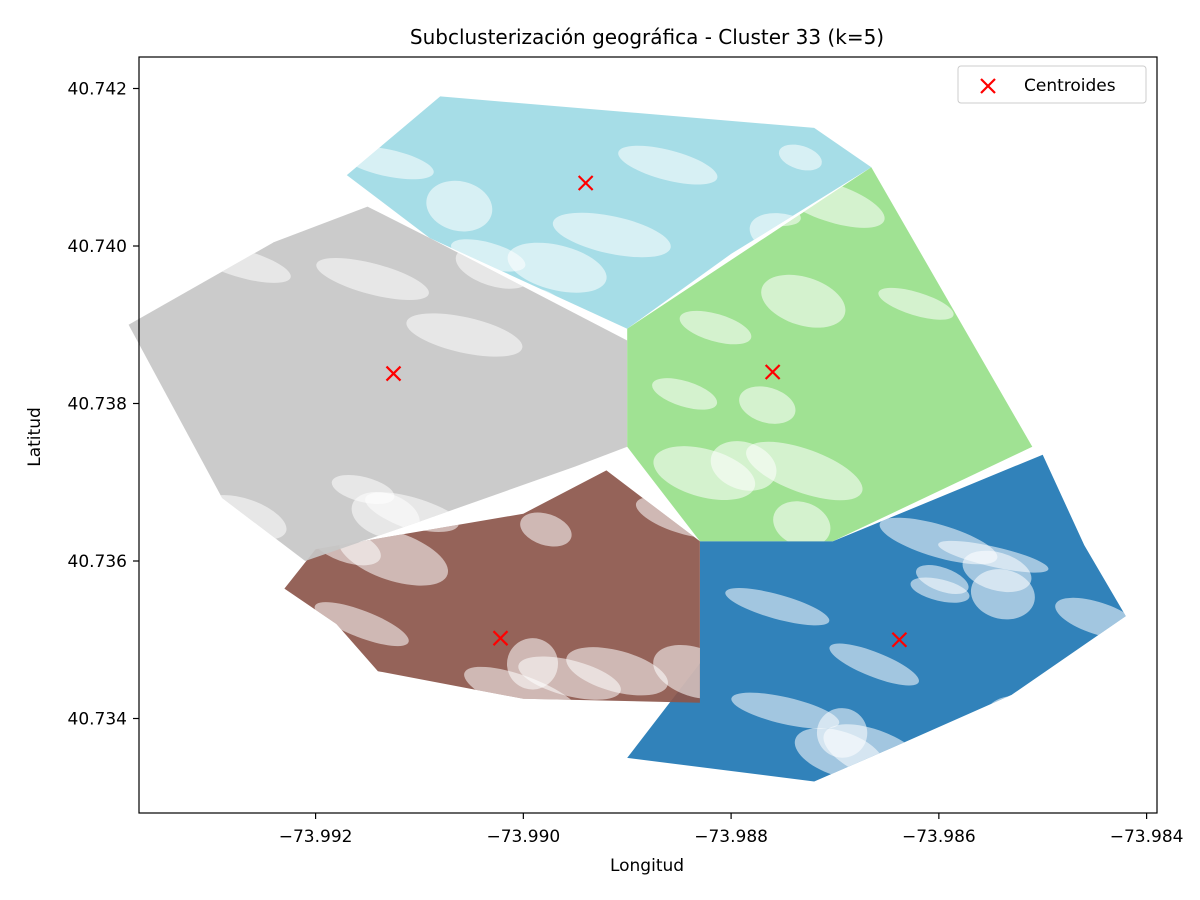 The image size is (1200, 900). I want to click on x-tick-label: −73.986, so click(939, 837).